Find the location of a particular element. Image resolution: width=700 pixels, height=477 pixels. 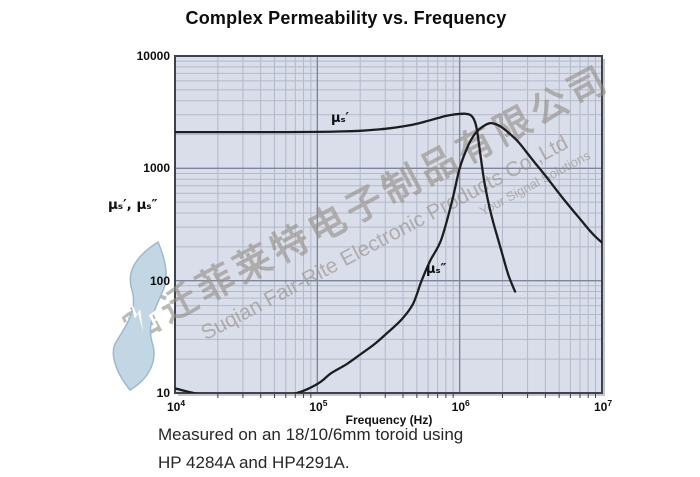

x-tick-label: 10⁴ is located at coordinates (176, 406).